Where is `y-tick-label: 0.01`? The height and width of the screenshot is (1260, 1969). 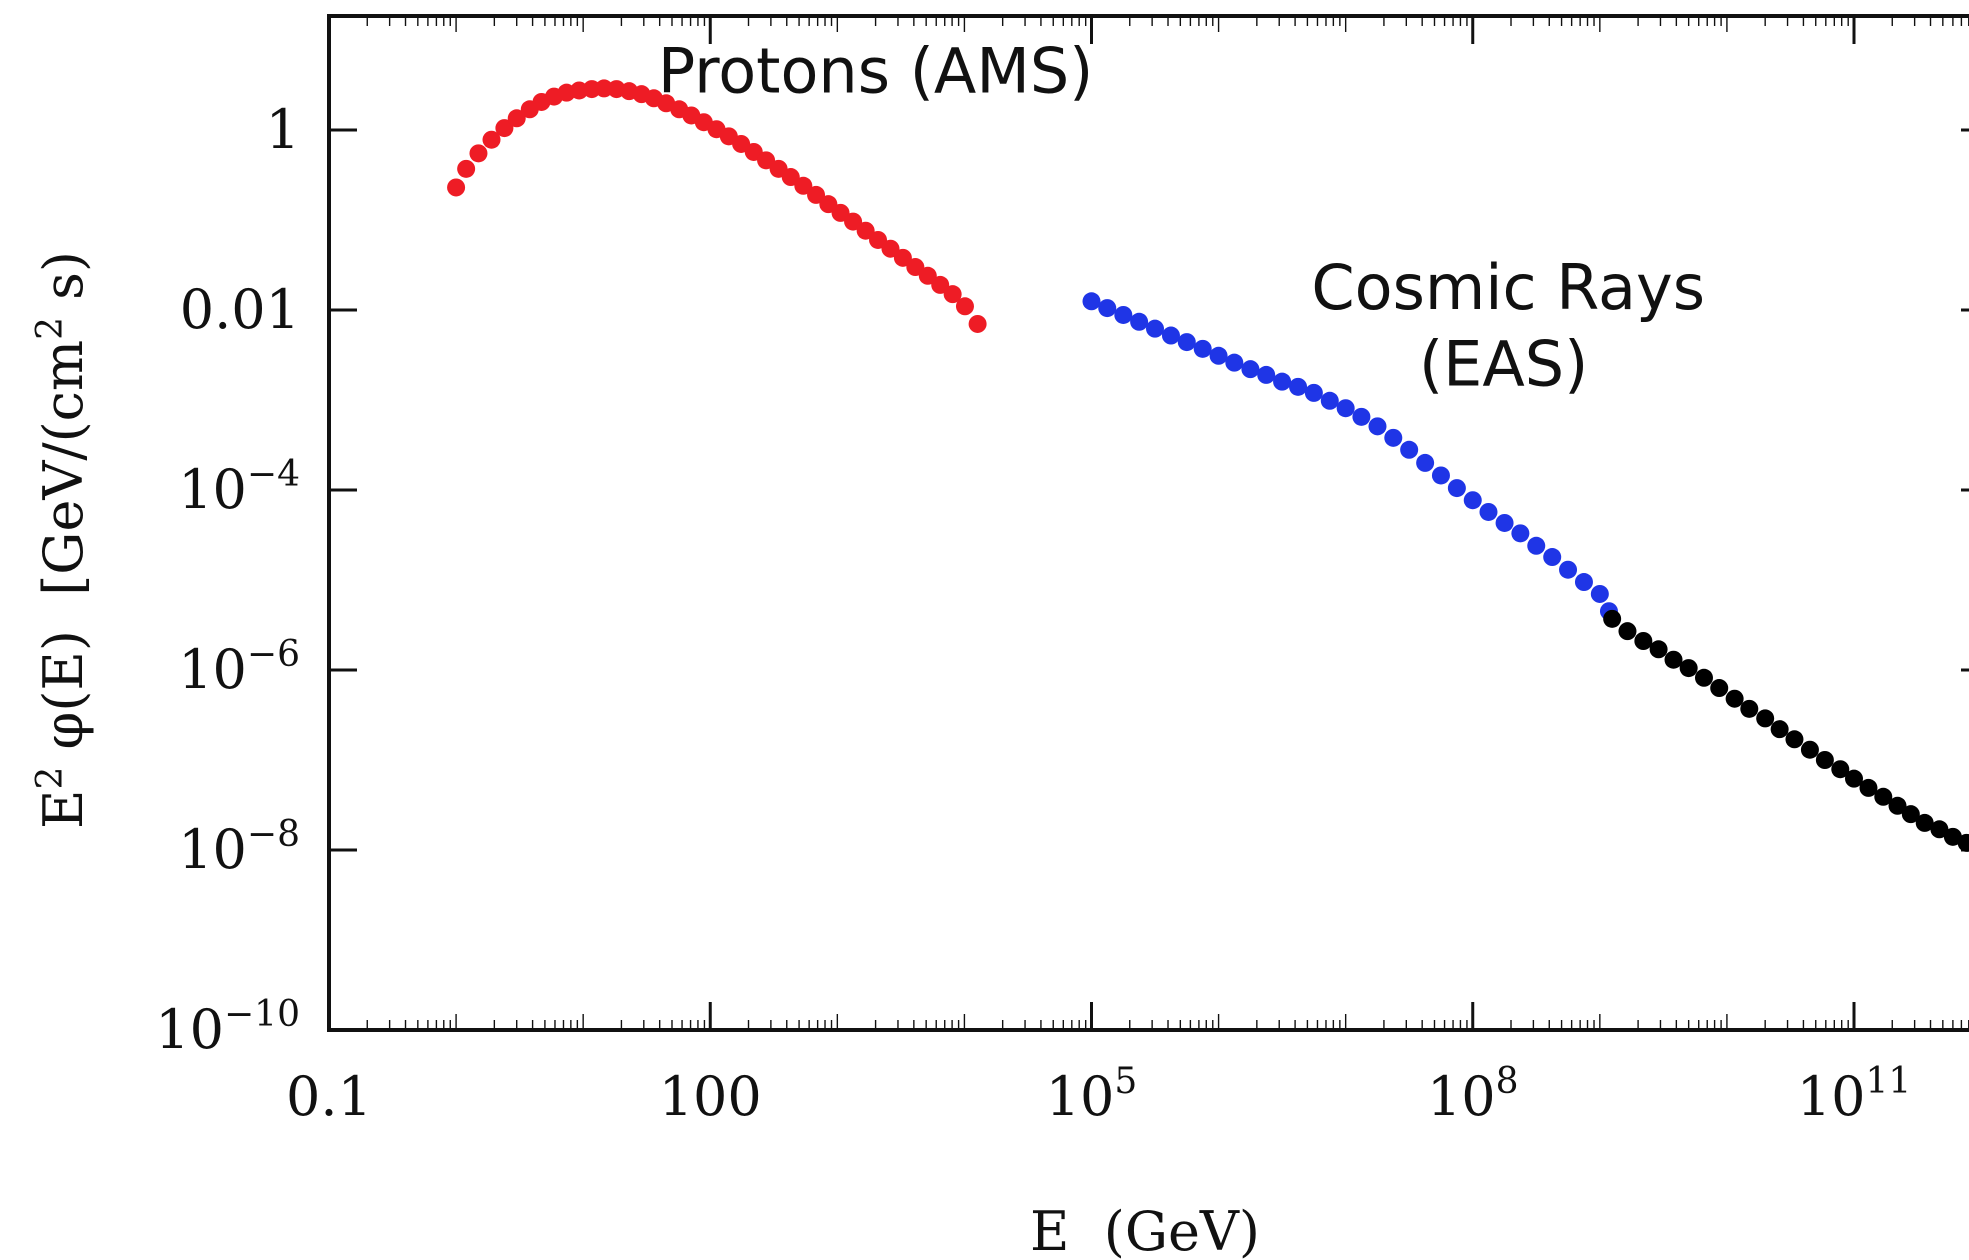
y-tick-label: 0.01 is located at coordinates (240, 309).